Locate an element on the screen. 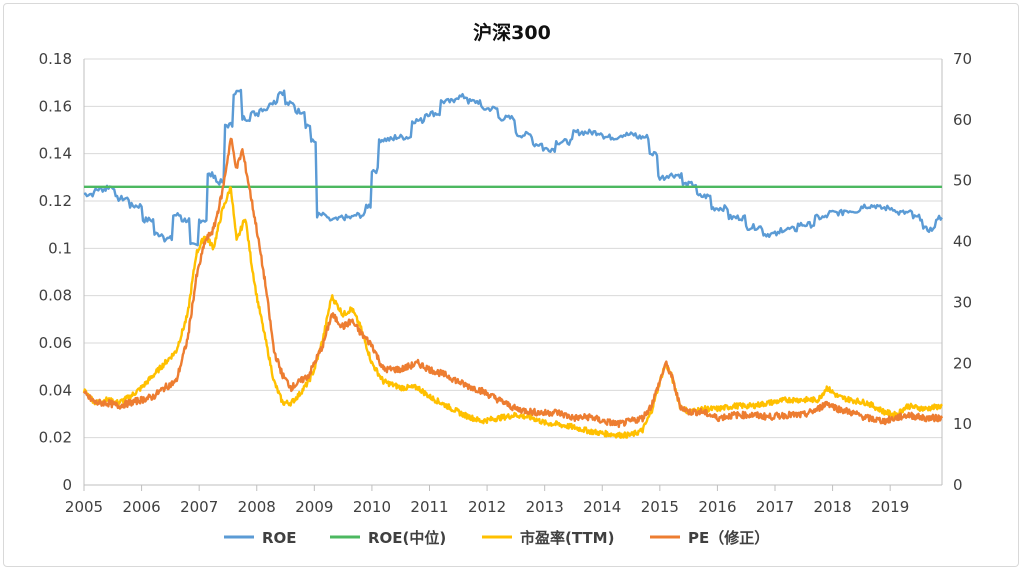  y-right-tick-label: 50 is located at coordinates (962, 181).